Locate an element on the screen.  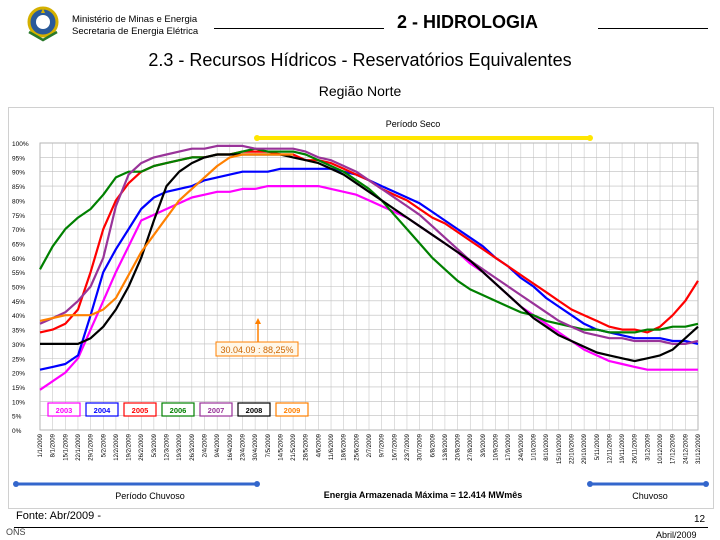
x-tick-label: 29/1/2009 is located at coordinates (92, 446).